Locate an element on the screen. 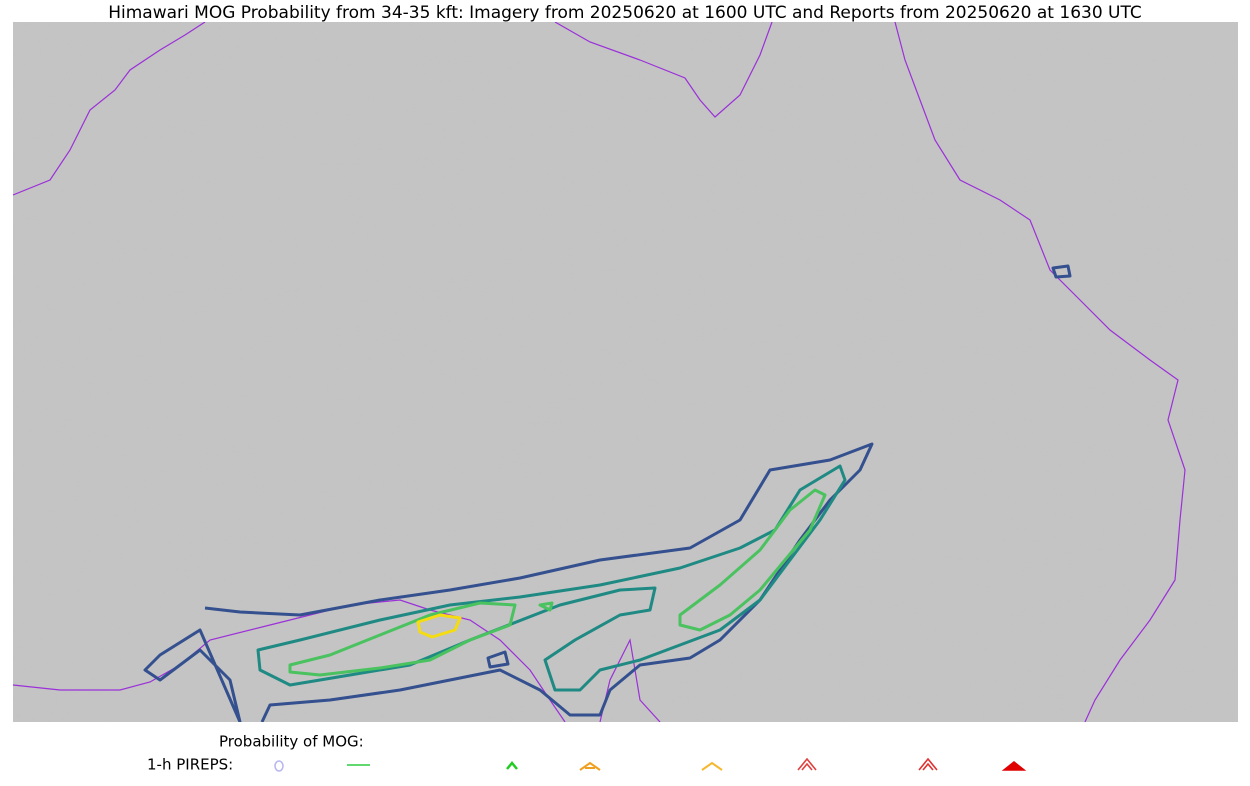 The image size is (1250, 786). icon-ltg is located at coordinates (512, 765).